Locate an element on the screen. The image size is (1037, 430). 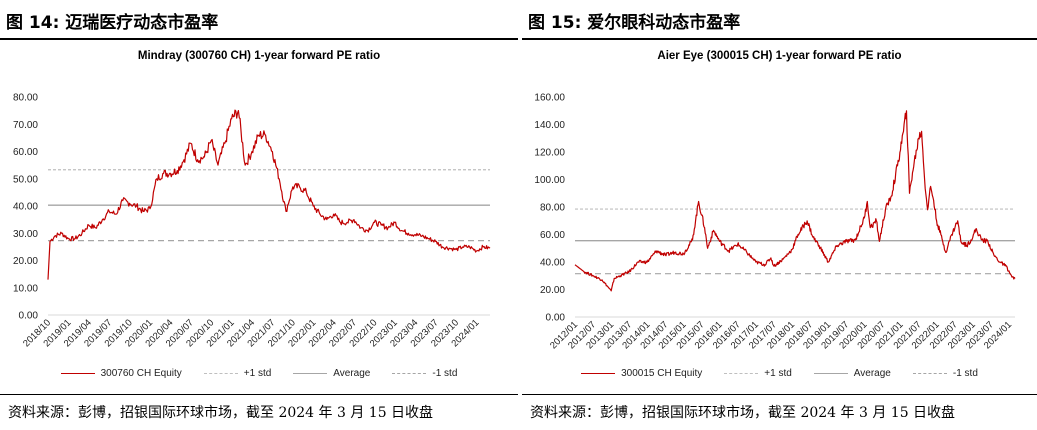
y-tick-label: 100.00 is located at coordinates (549, 180).